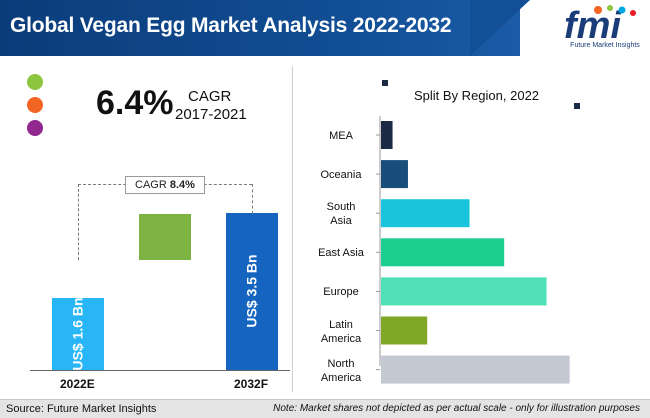  Describe the element at coordinates (341, 175) in the screenshot. I see `region-label-oceania: Oceania` at that location.